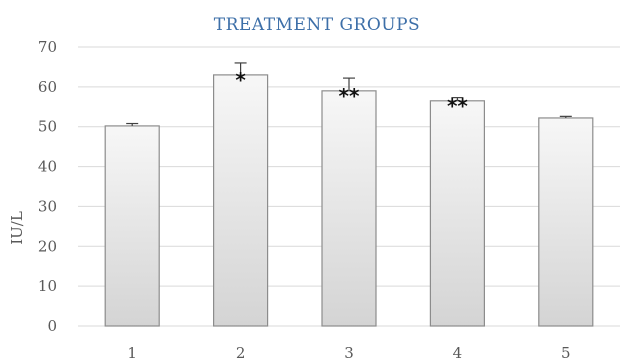 Image resolution: width=621 pixels, height=362 pixels. I want to click on y-tick-label: 50, so click(47, 127).